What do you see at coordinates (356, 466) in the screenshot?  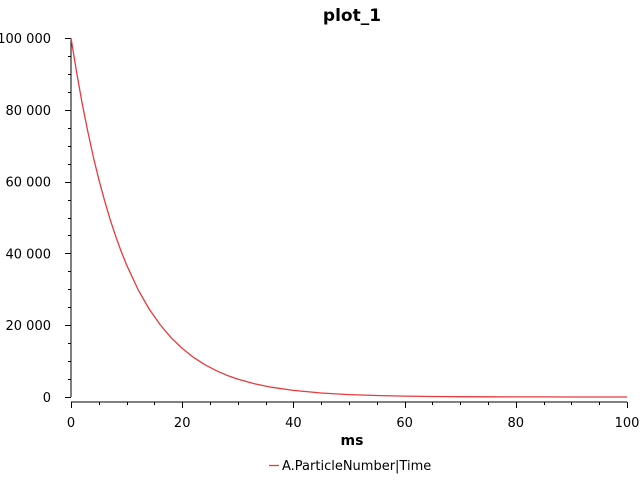 I see `legend-label: A.ParticleNumber|Time` at bounding box center [356, 466].